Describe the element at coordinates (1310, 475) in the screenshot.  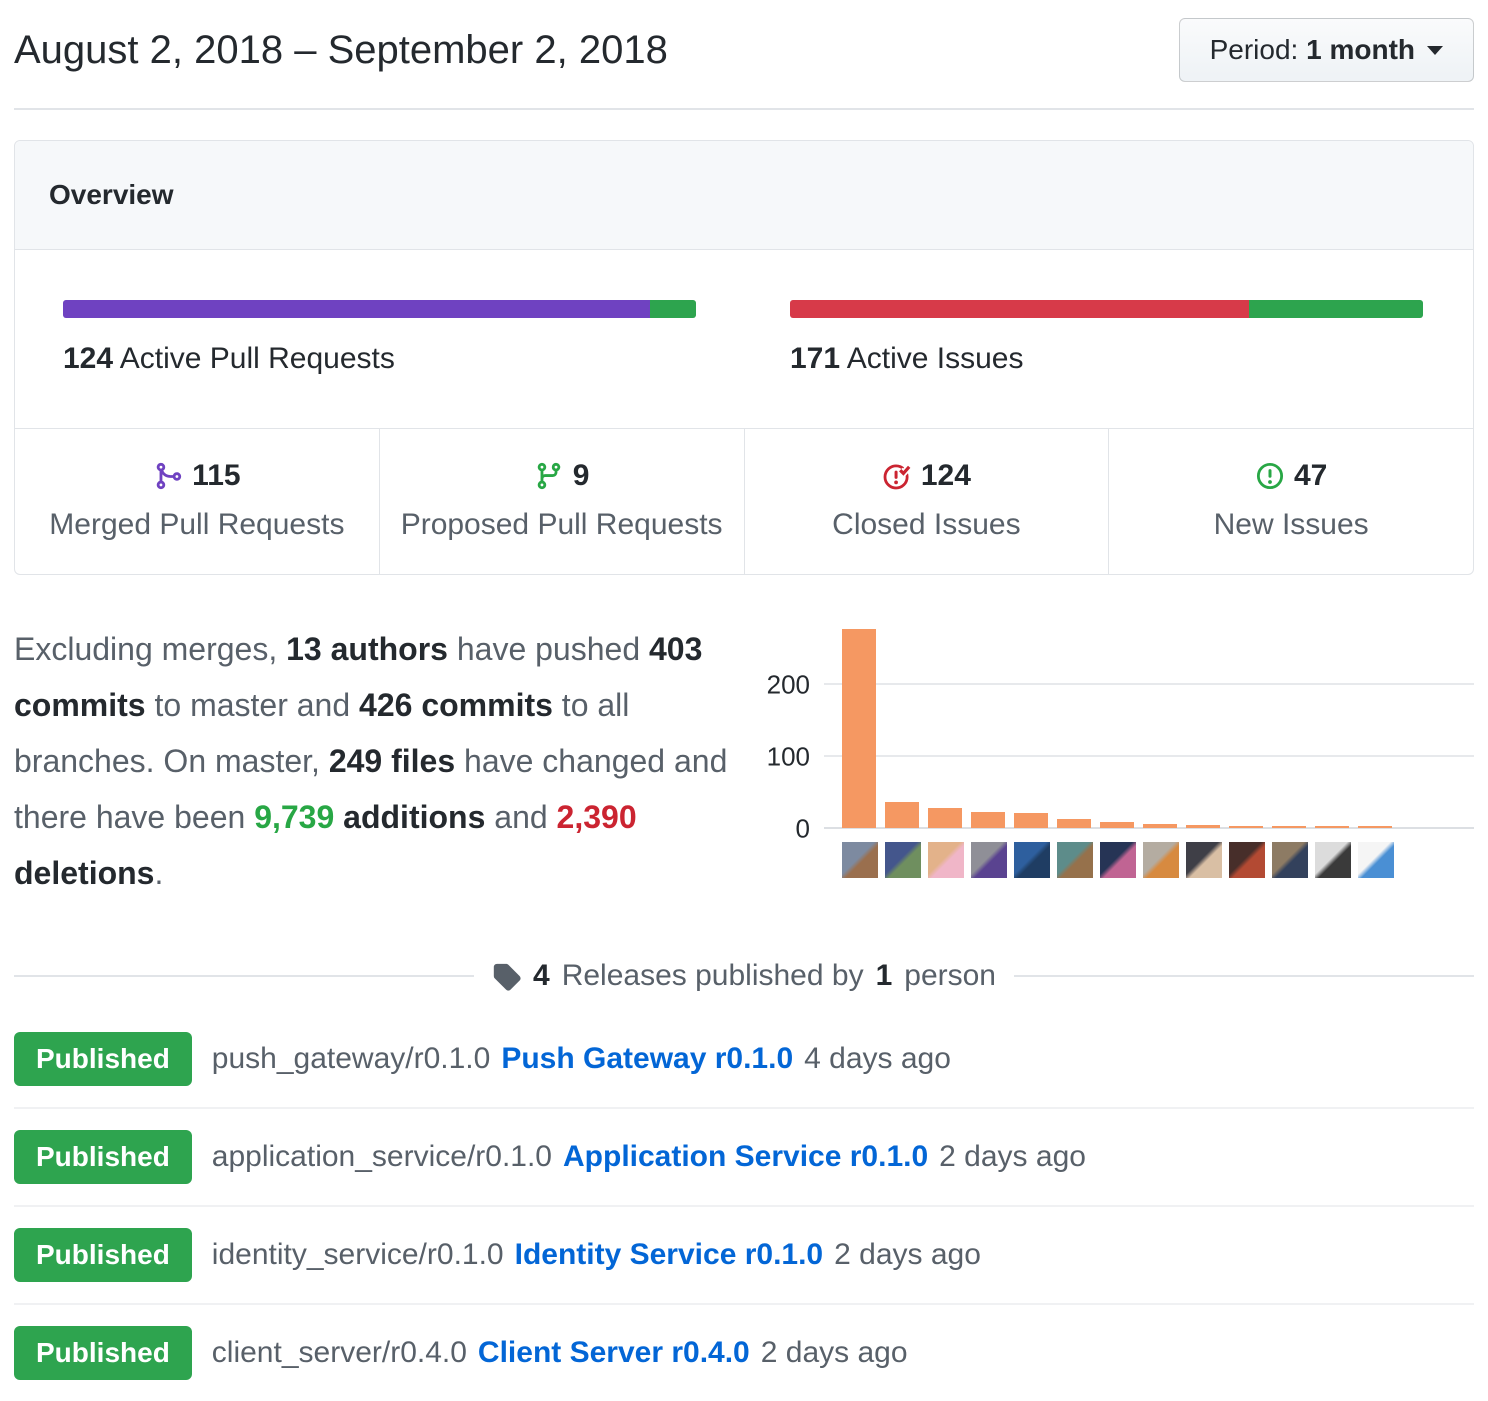
I see `new-issues-count: 47` at that location.